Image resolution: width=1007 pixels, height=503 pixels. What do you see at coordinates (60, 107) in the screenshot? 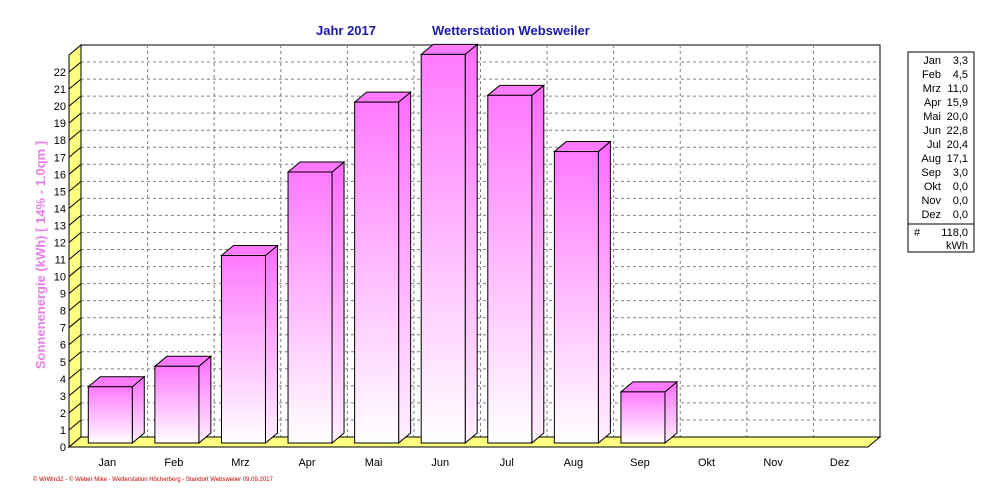
I see `y-tick-label: 20` at bounding box center [60, 107].